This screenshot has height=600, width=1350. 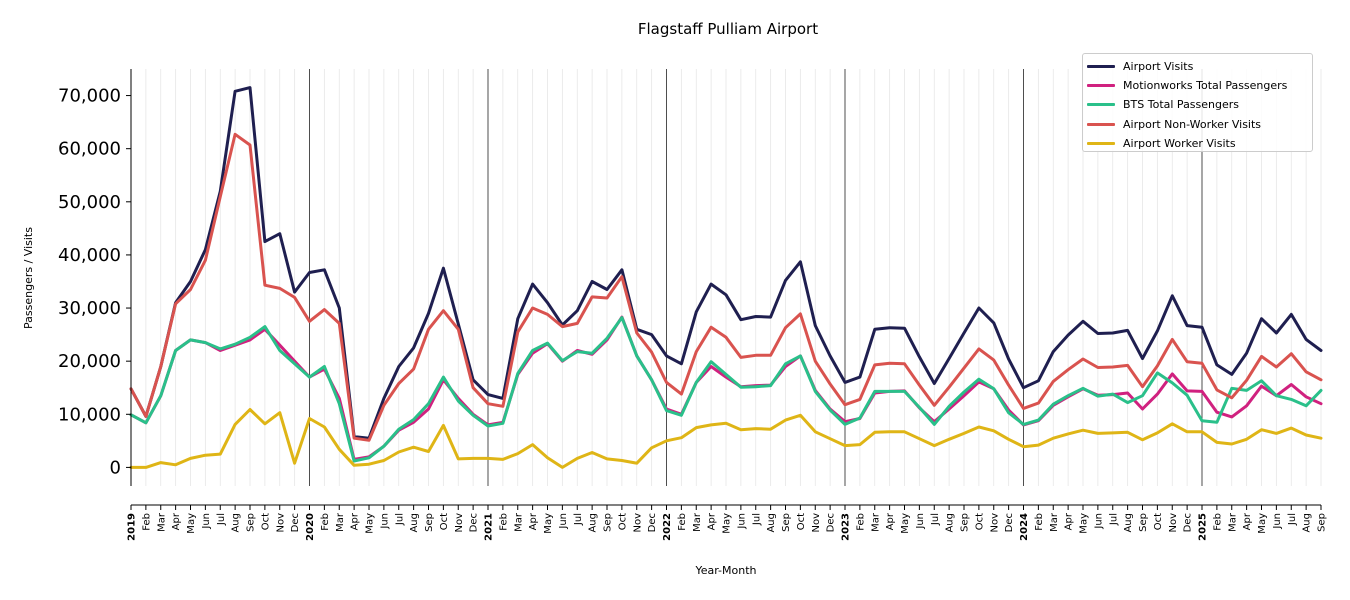 I want to click on legend-label: BTS Total Passengers, so click(x=1181, y=105).